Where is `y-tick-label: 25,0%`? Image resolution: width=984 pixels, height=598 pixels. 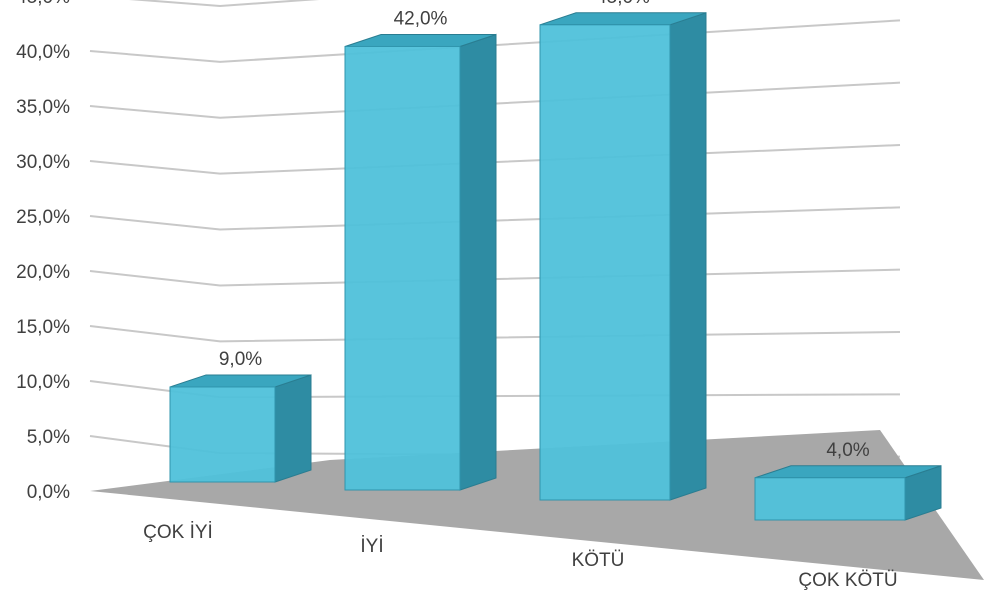
y-tick-label: 25,0% is located at coordinates (43, 217).